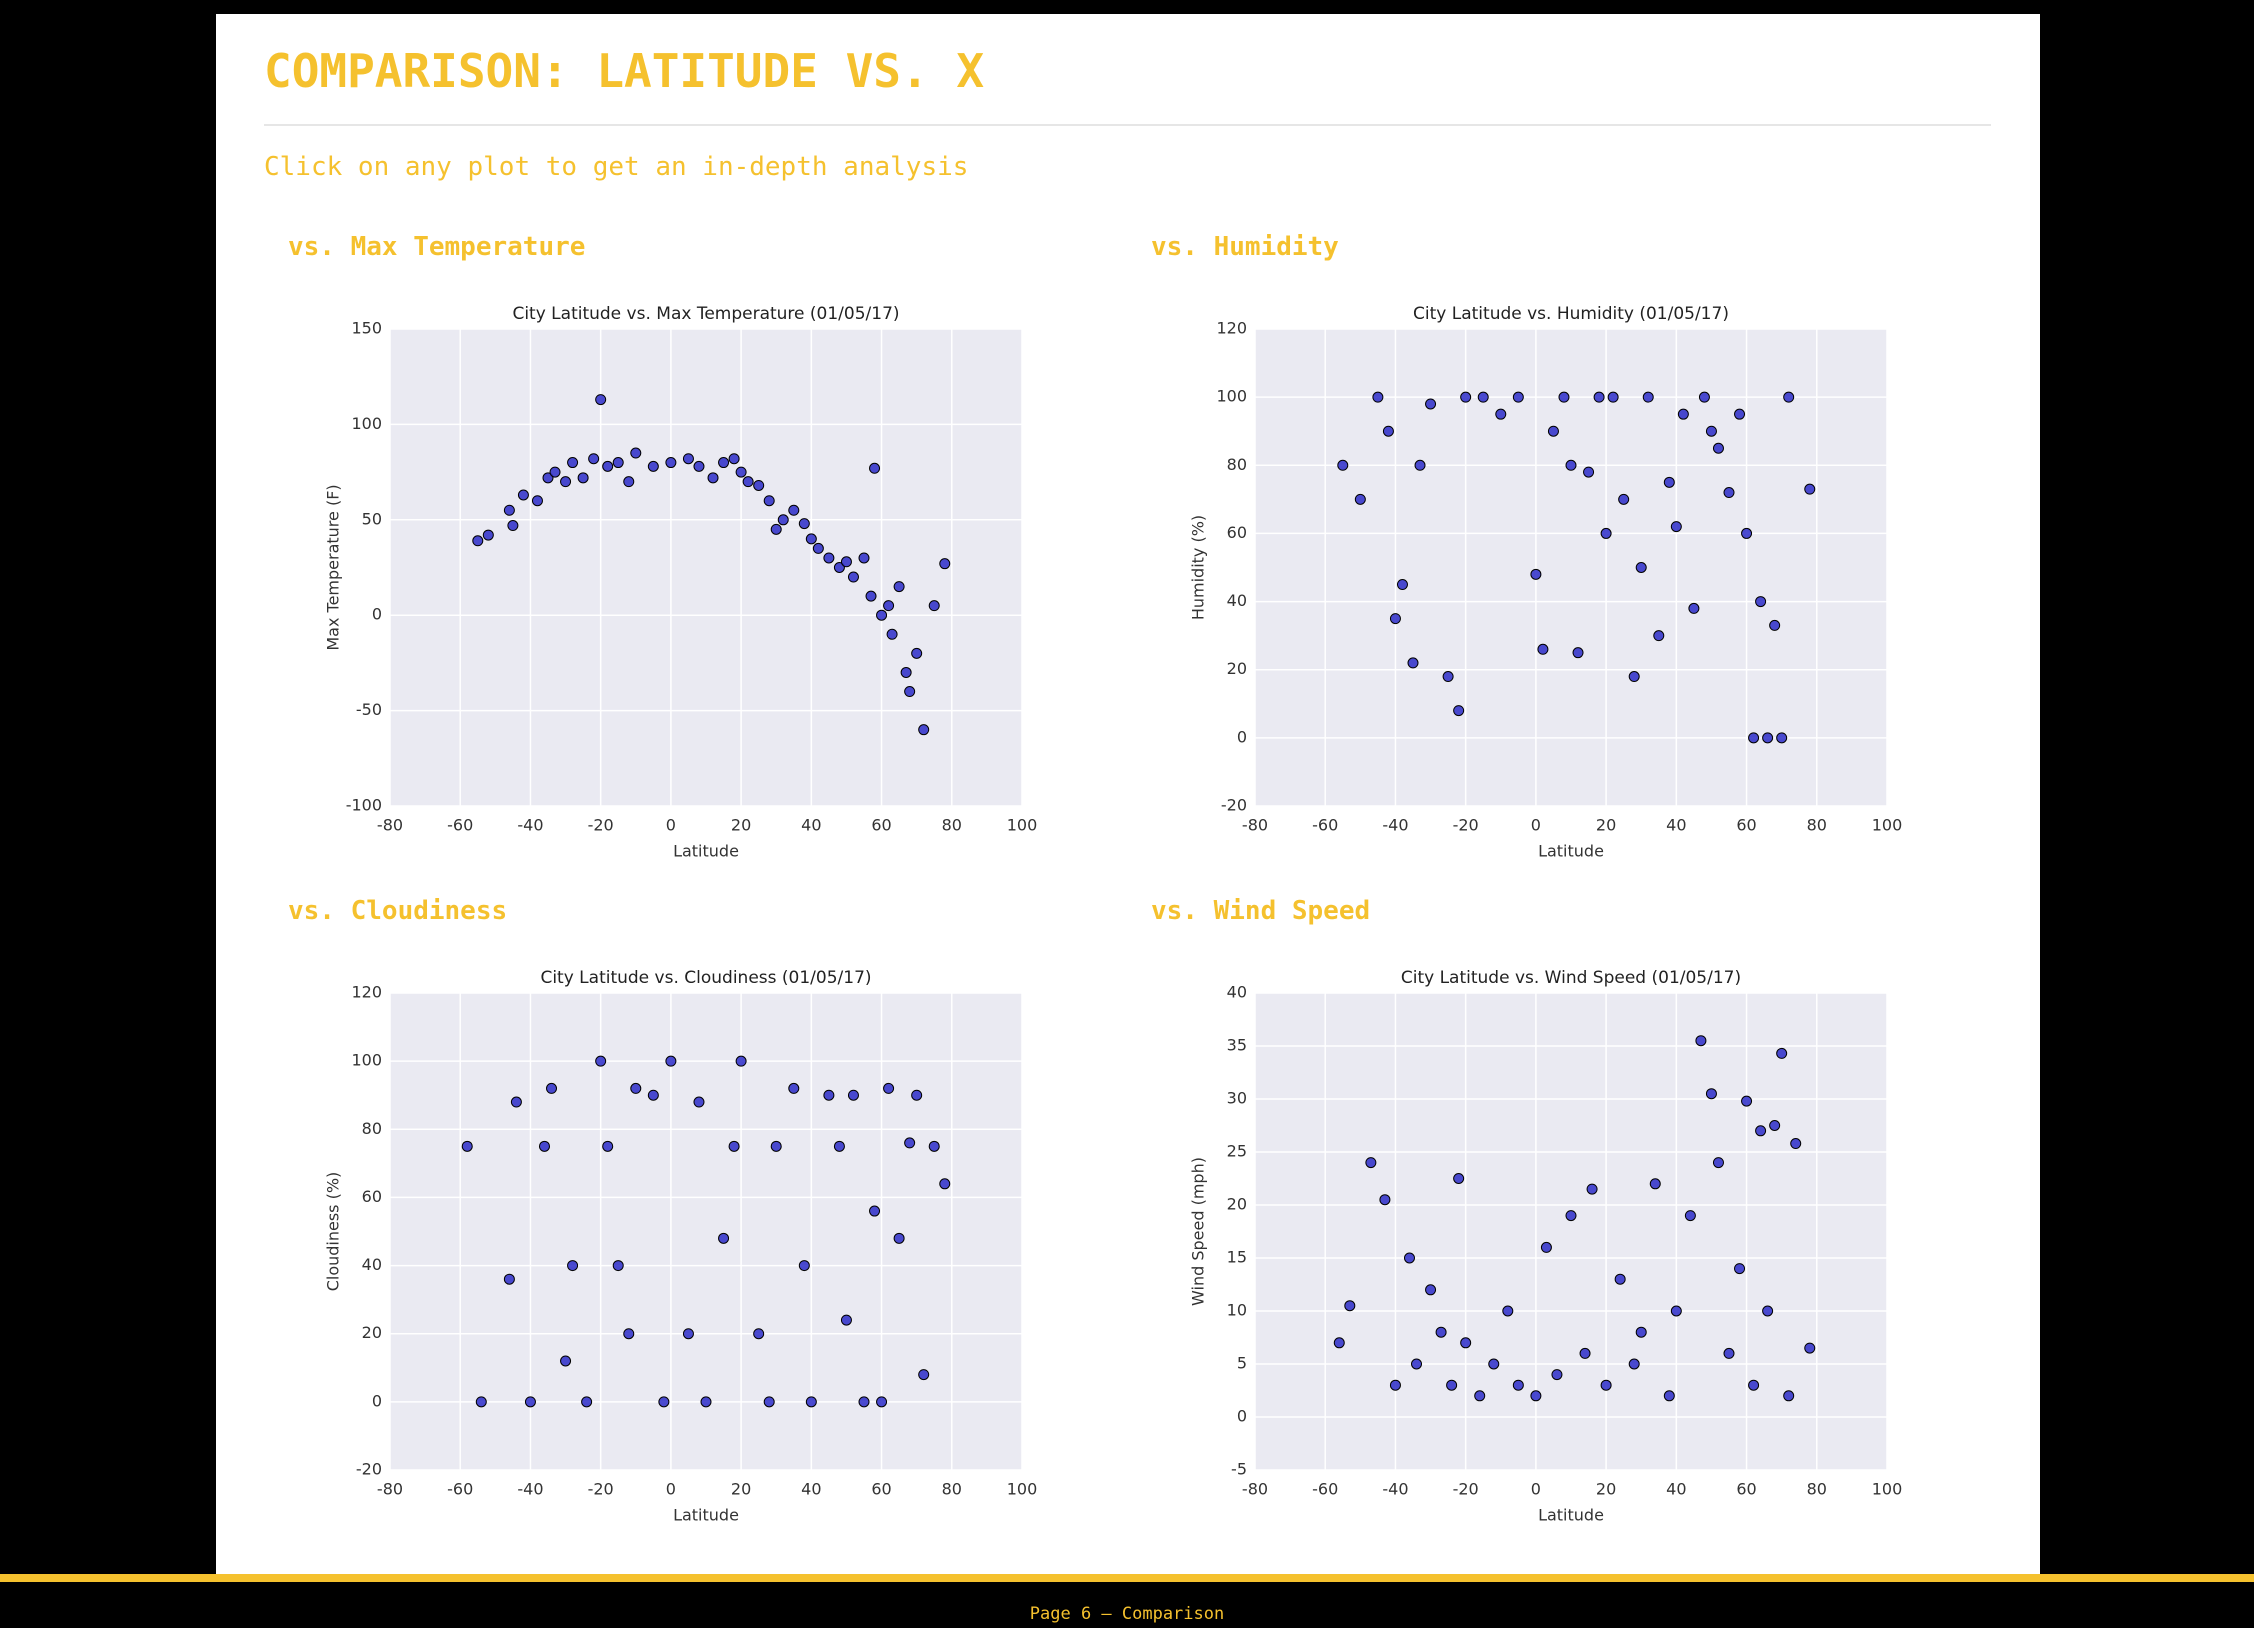 Image resolution: width=2254 pixels, height=1628 pixels. I want to click on y-tick-label: -100, so click(364, 805).